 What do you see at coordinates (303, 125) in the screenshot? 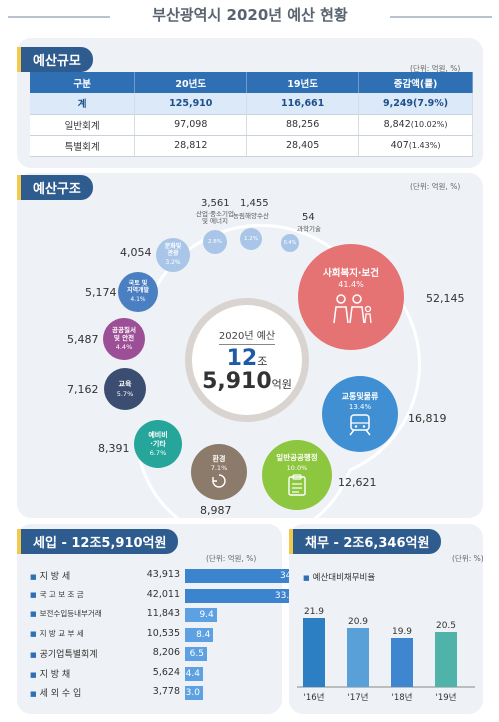
I see `row-y19: 88,256` at bounding box center [303, 125].